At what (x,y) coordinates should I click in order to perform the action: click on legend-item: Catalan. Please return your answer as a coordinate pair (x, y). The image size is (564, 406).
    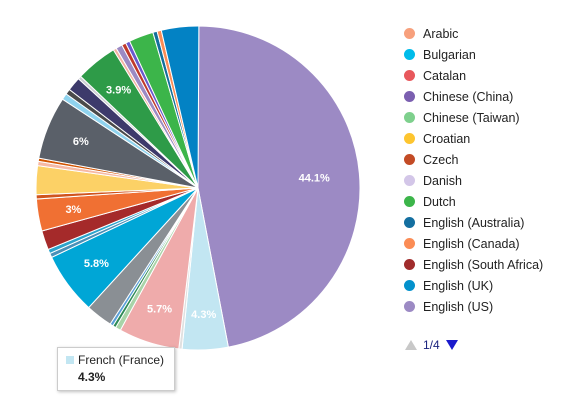
    Looking at the image, I should click on (484, 75).